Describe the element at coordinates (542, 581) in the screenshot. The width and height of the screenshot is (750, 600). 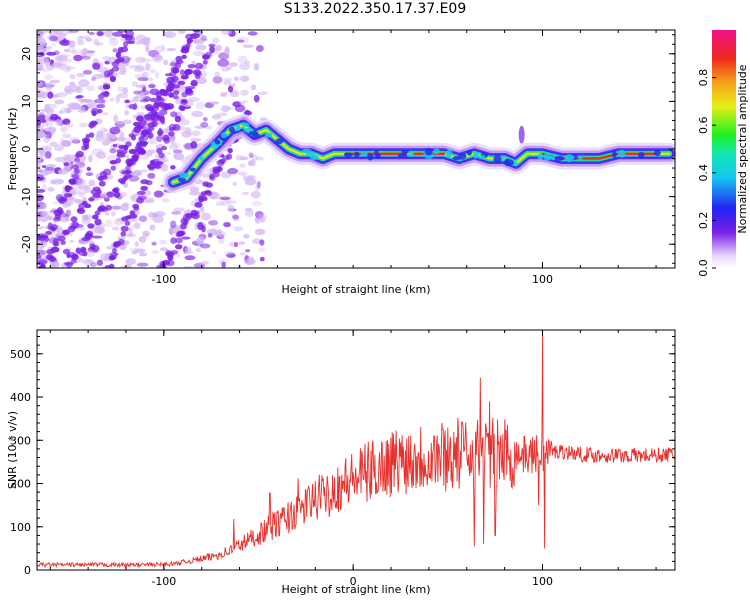
I see `x-tick-label: 100` at that location.